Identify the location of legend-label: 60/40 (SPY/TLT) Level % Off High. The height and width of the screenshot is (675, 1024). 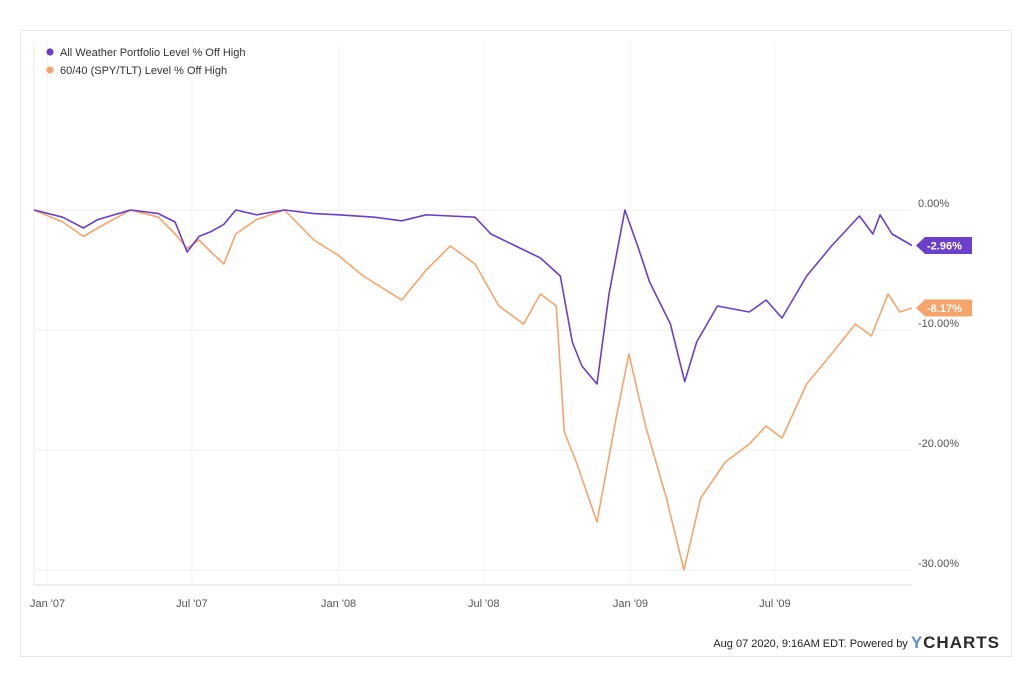
(143, 71).